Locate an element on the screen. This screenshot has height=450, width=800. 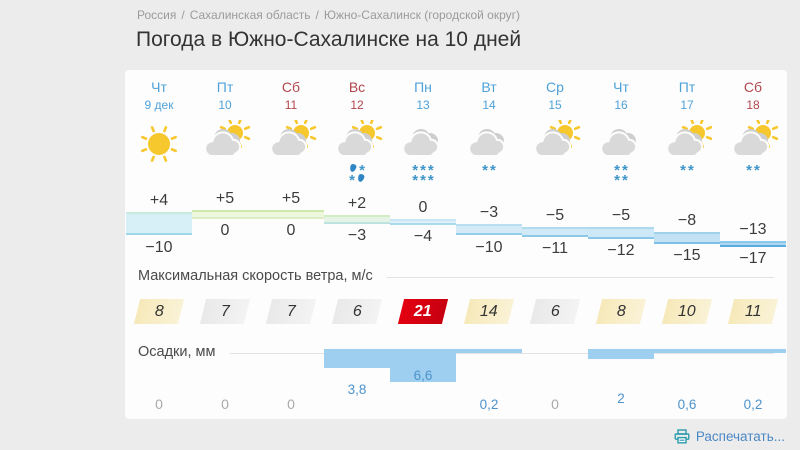
breadcrumb-item: Южно-Сахалинск (городской округ) is located at coordinates (422, 15).